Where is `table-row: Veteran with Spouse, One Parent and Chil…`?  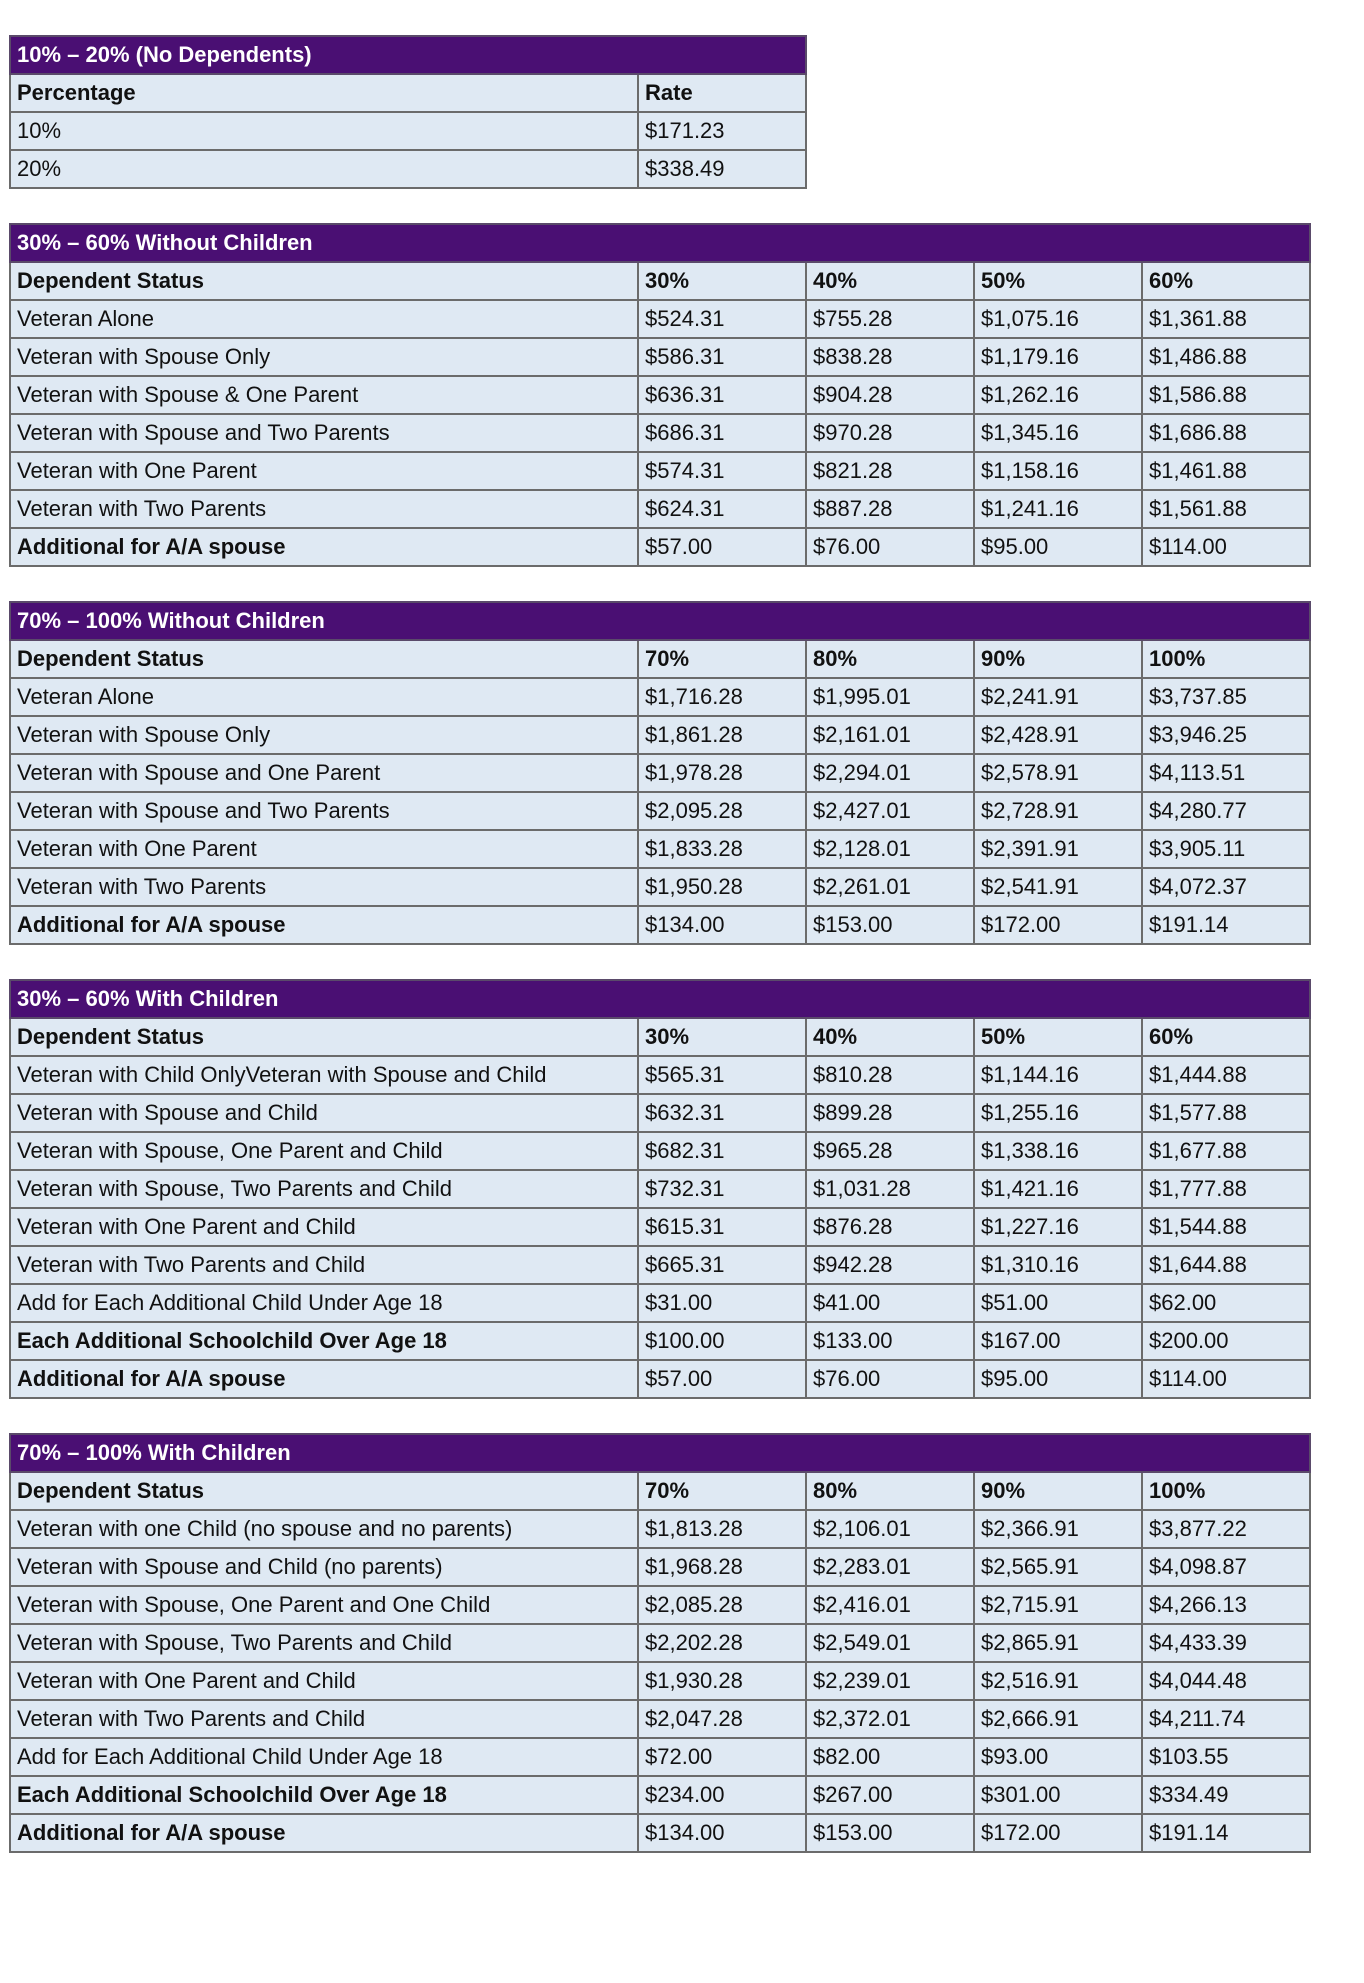
table-row: Veteran with Spouse, One Parent and Chil… is located at coordinates (660, 1151).